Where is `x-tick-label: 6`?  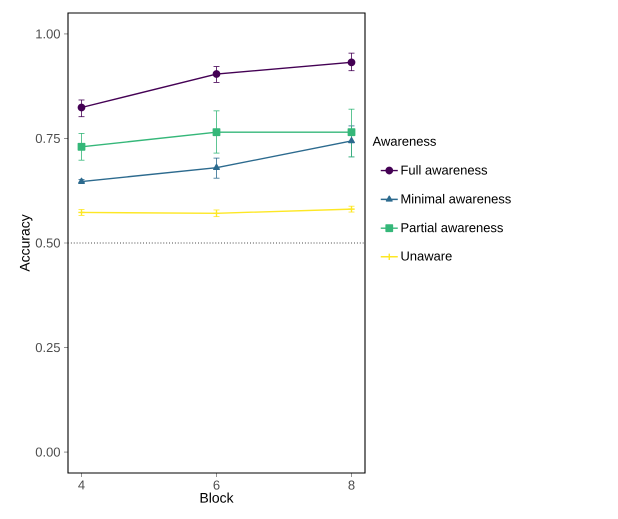
x-tick-label: 6 is located at coordinates (217, 485).